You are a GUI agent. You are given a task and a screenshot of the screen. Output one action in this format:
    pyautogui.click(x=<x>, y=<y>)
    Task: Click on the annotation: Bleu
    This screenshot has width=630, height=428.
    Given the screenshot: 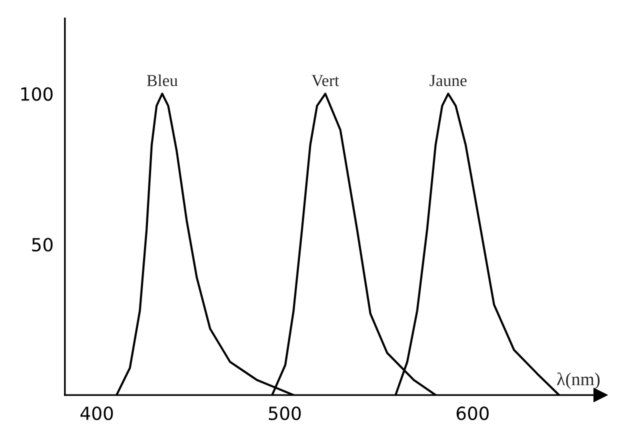 What is the action you would take?
    pyautogui.click(x=162, y=80)
    